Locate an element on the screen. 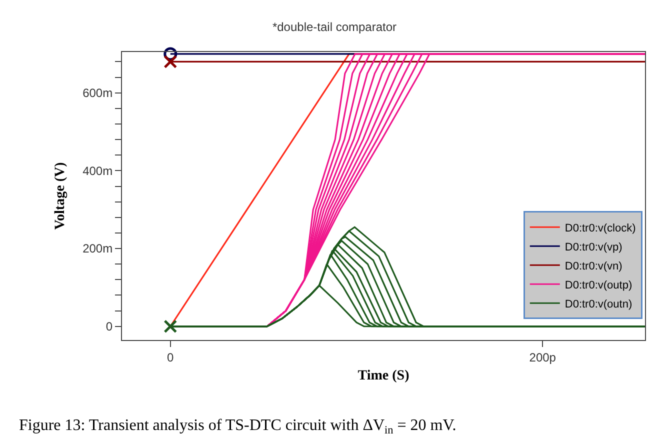 This screenshot has width=669, height=443. y-tick-label: 200m is located at coordinates (97, 249).